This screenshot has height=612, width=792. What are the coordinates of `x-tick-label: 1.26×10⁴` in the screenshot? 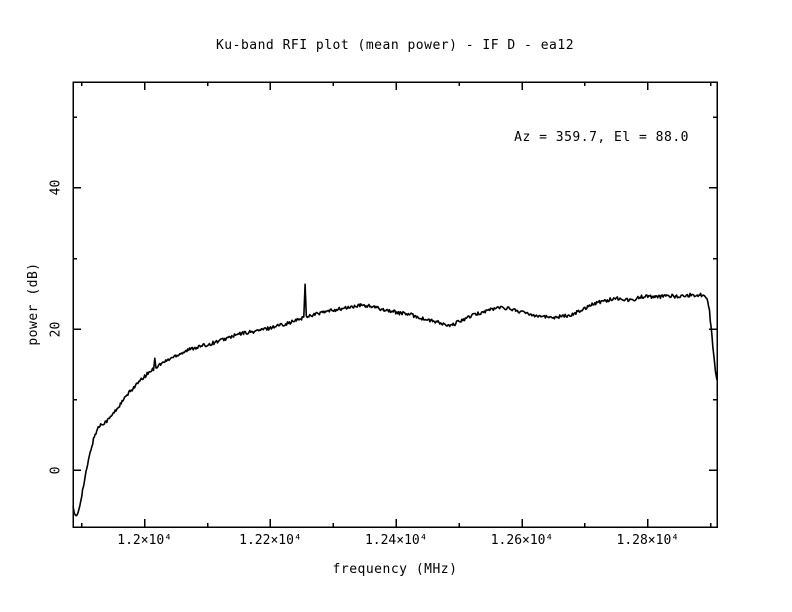 It's located at (522, 540).